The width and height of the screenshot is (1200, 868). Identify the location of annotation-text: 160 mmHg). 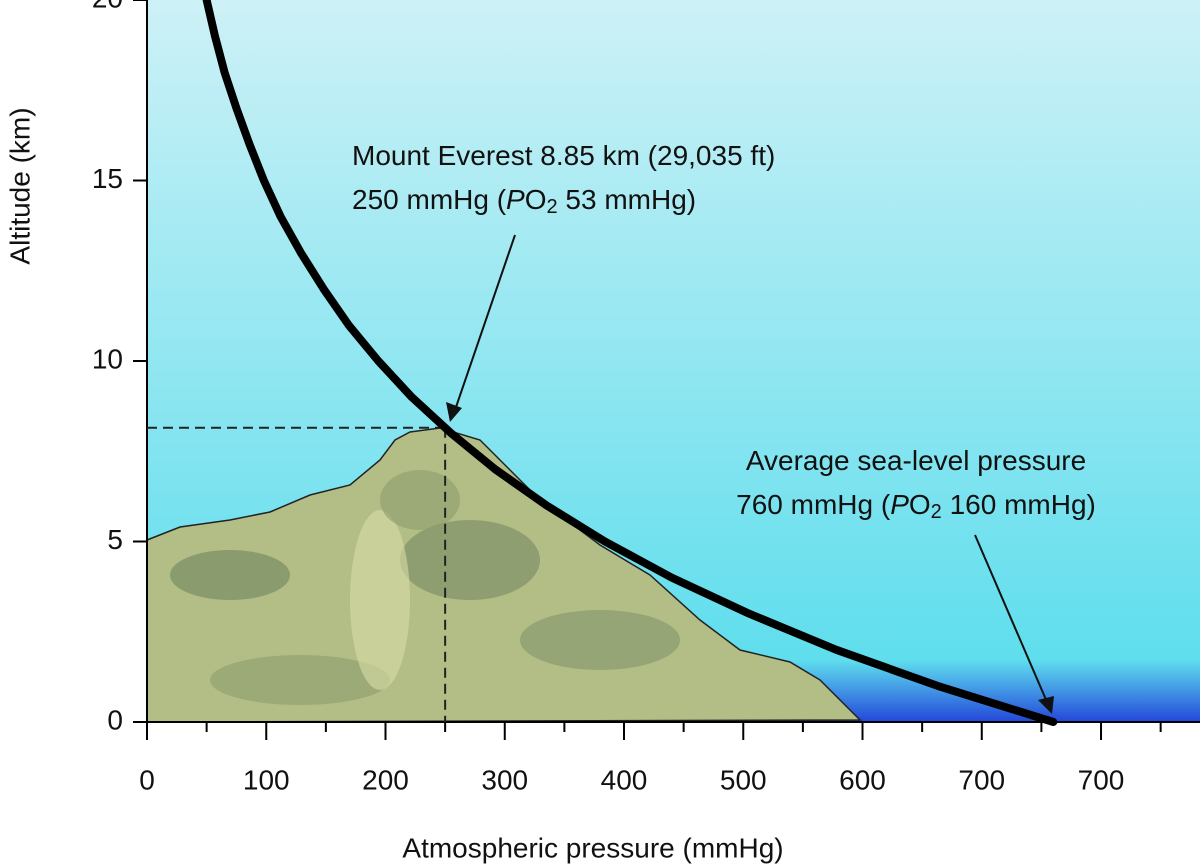
(1019, 504).